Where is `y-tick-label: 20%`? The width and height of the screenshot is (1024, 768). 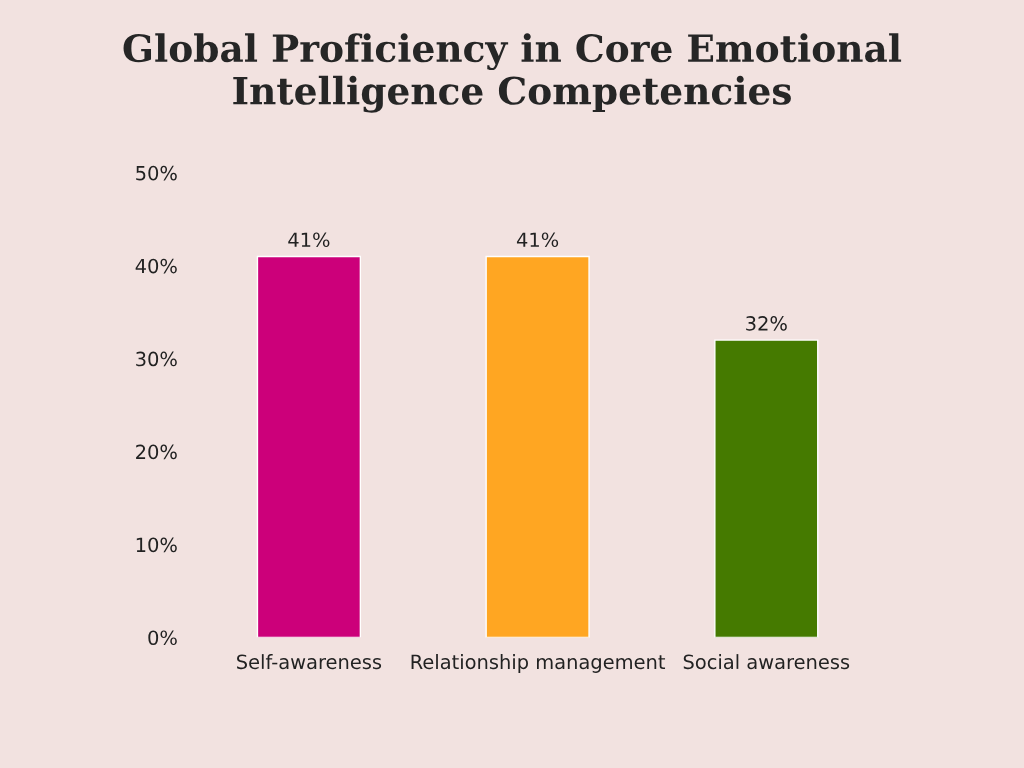
y-tick-label: 20% is located at coordinates (156, 452).